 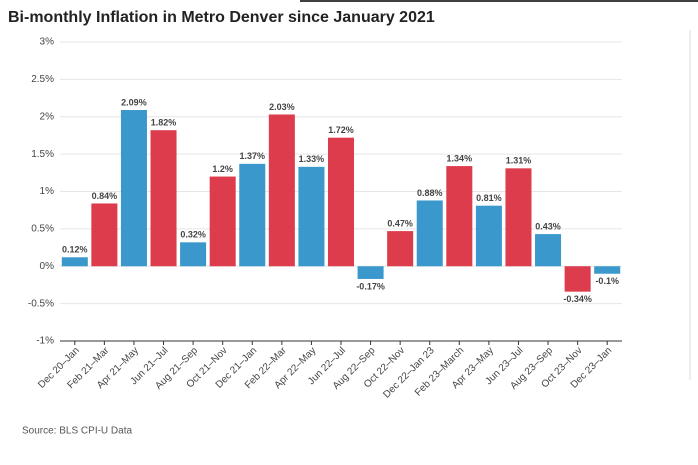 I want to click on value-label: 0.81%, so click(x=489, y=198).